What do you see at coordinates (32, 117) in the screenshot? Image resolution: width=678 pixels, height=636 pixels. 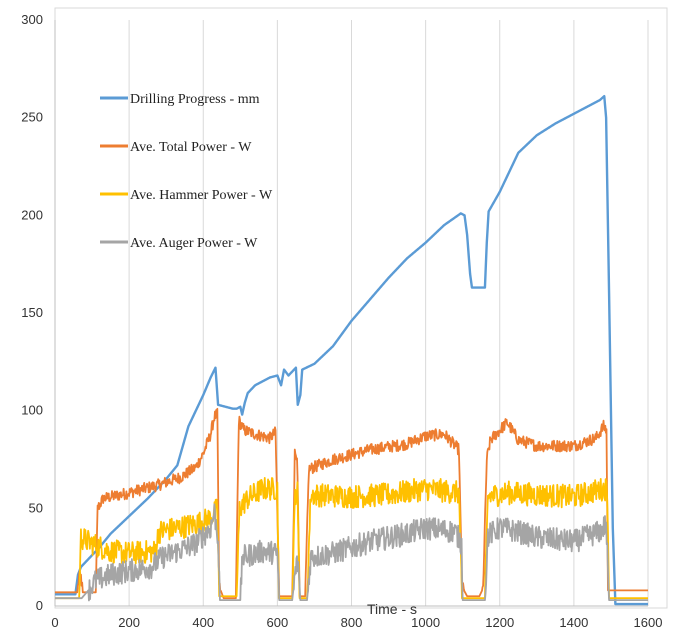 I see `y-tick-label: 250` at bounding box center [32, 117].